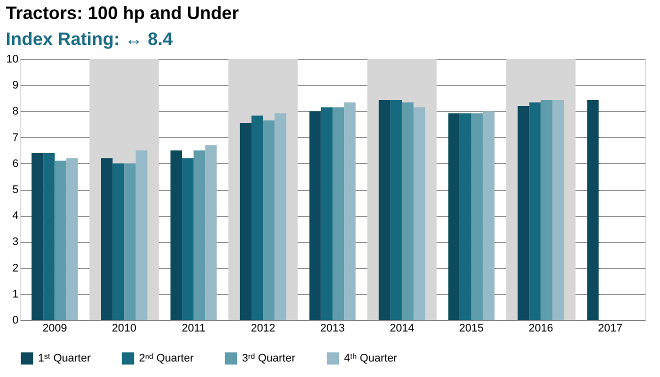  Describe the element at coordinates (15, 216) in the screenshot. I see `y-tick-label: 4` at that location.